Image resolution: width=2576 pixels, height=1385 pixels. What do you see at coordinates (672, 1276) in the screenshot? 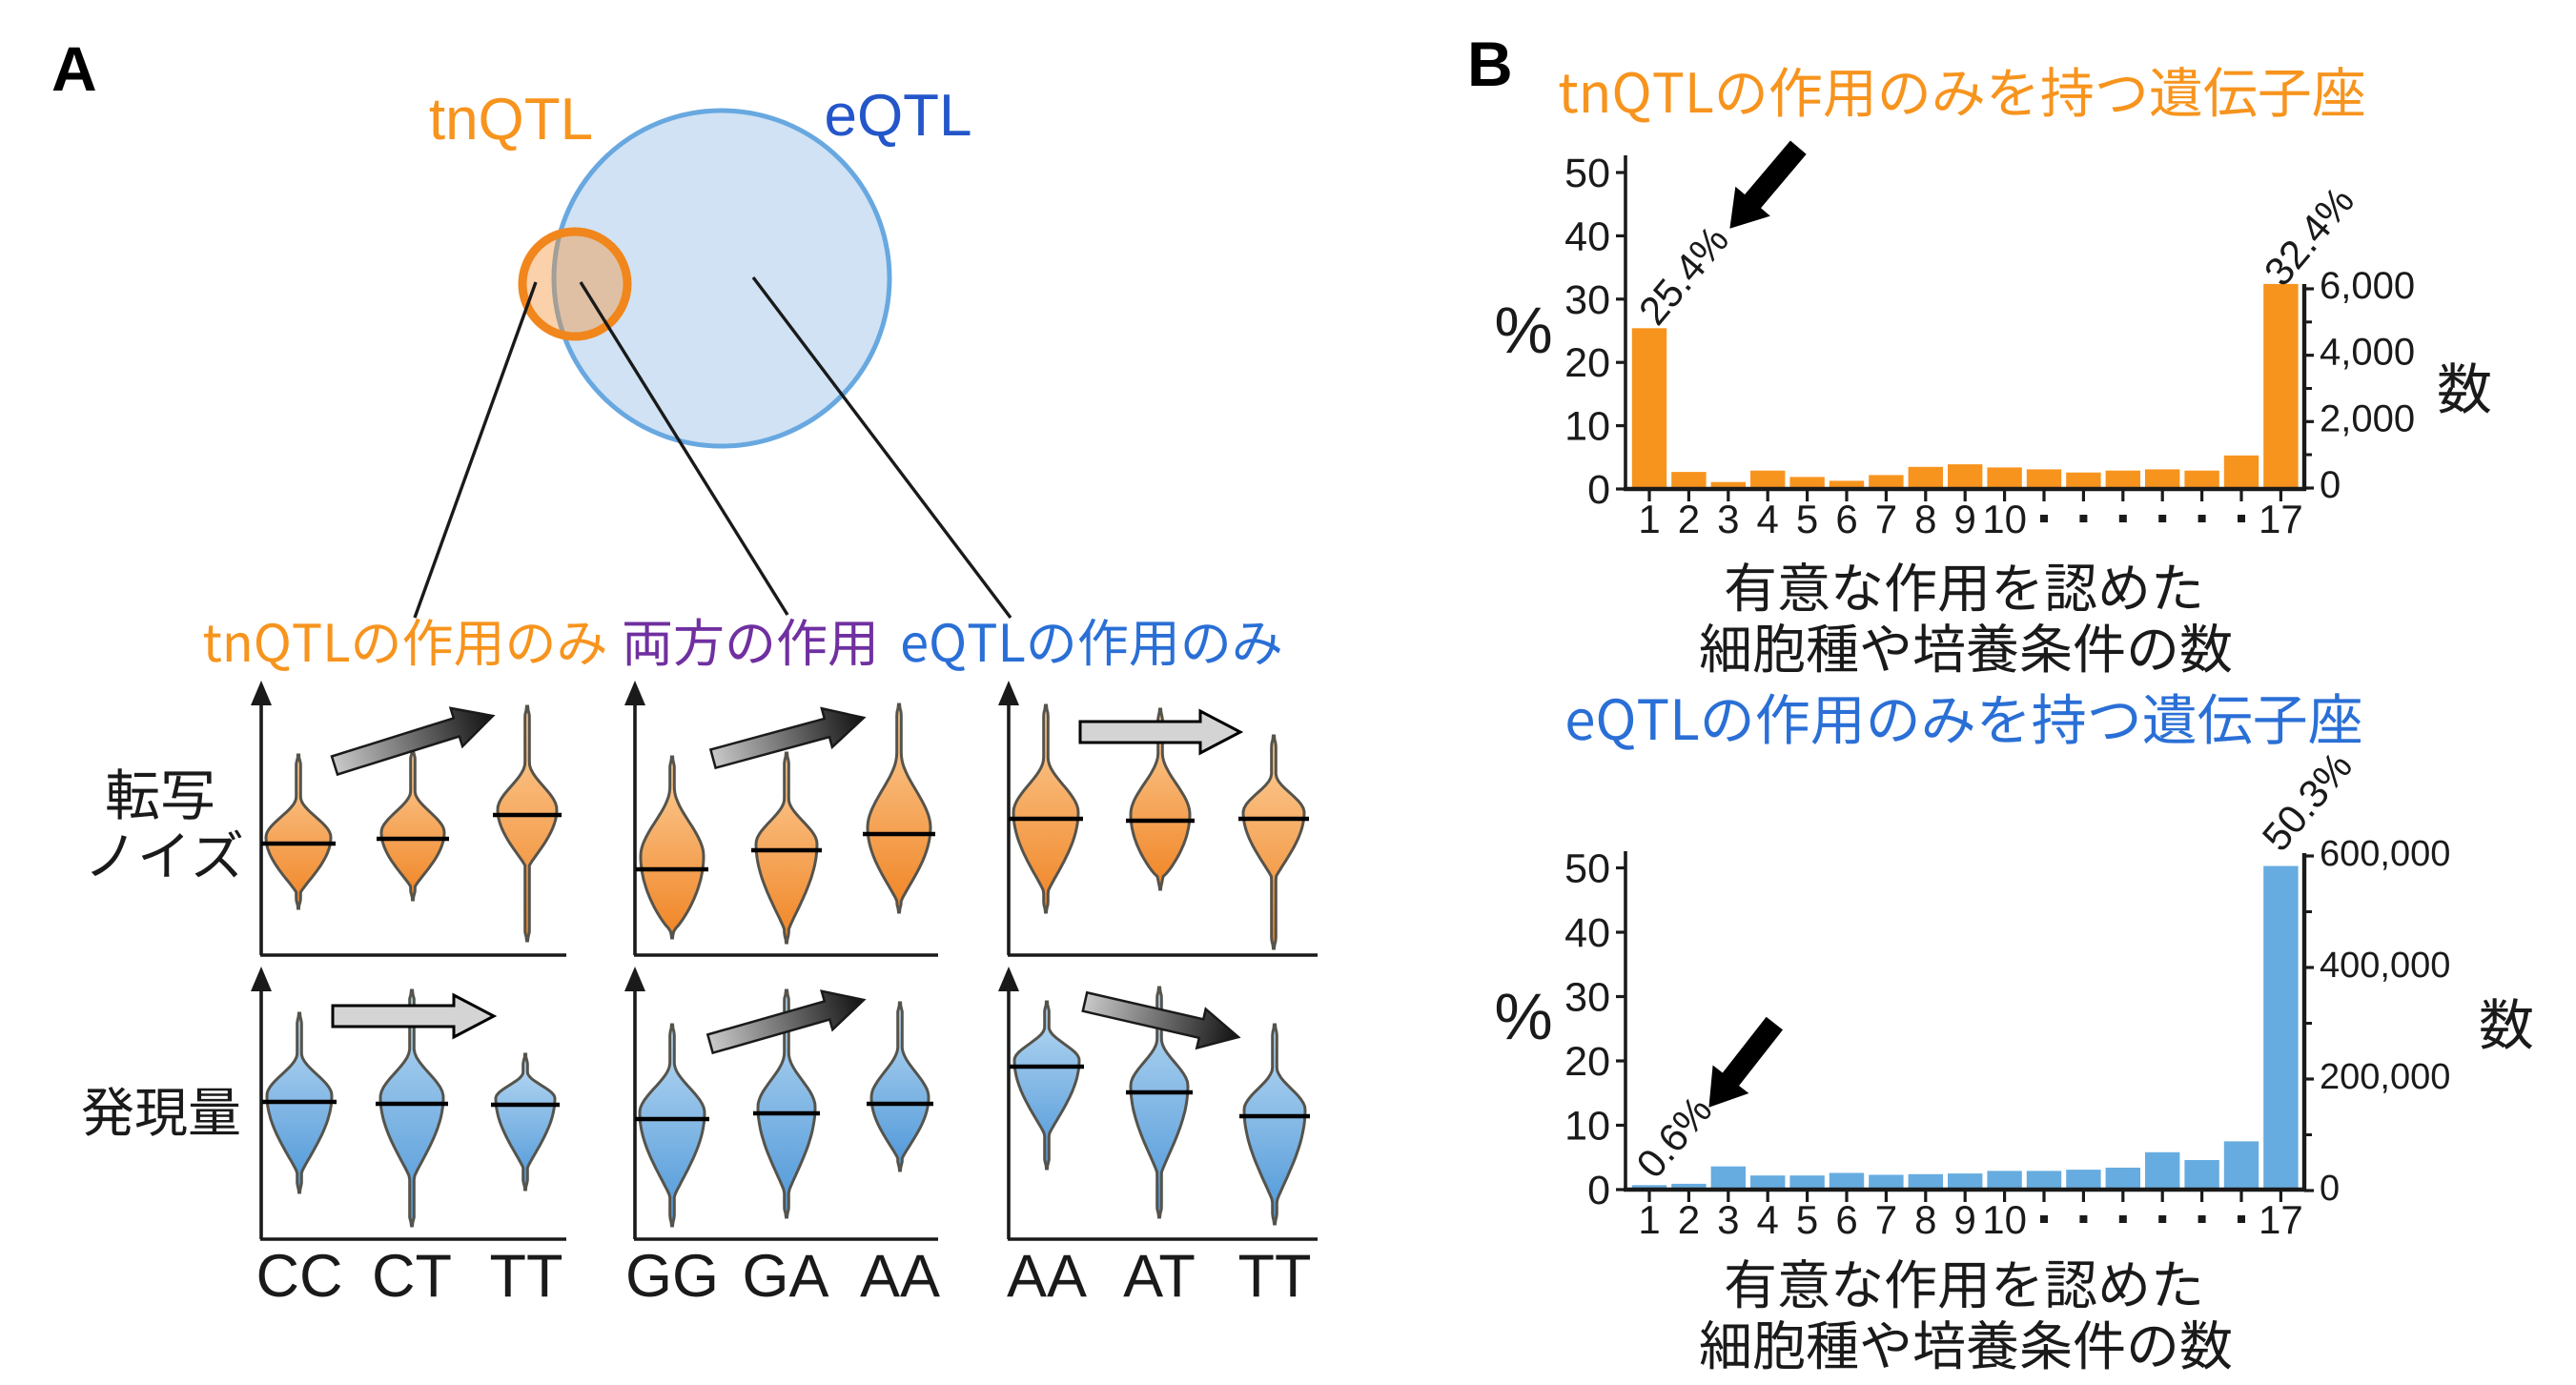
I see `svg-text: GG` at bounding box center [672, 1276].